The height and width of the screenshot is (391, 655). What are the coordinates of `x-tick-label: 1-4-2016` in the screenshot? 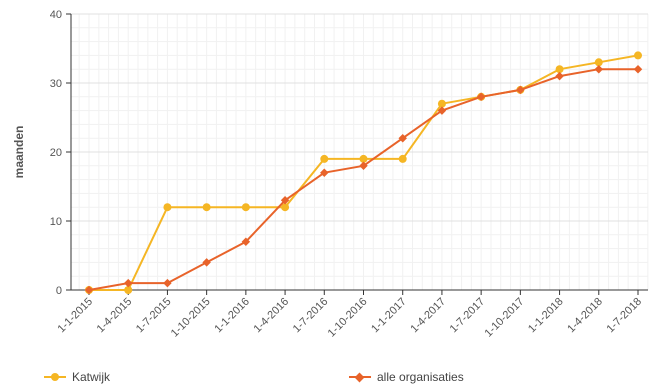 It's located at (272, 316).